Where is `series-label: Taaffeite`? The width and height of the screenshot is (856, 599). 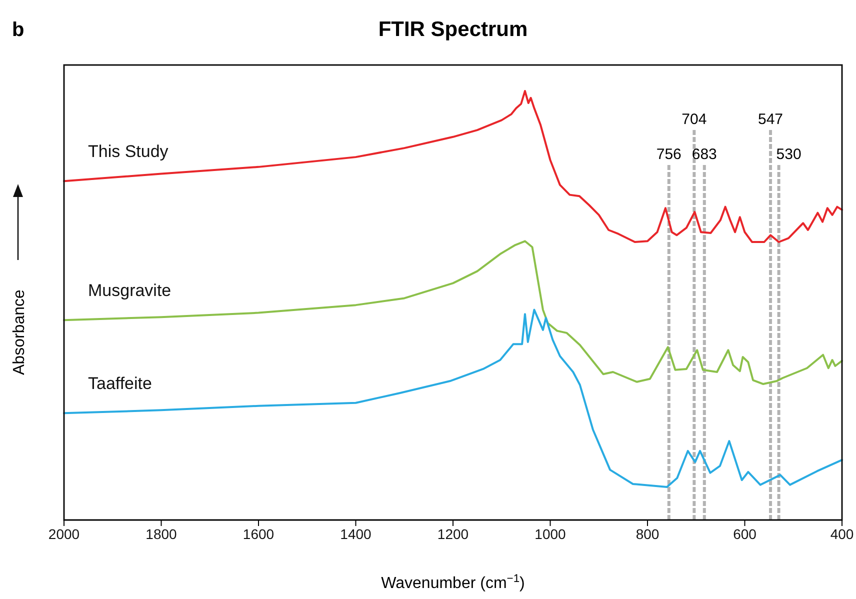 series-label: Taaffeite is located at coordinates (120, 384).